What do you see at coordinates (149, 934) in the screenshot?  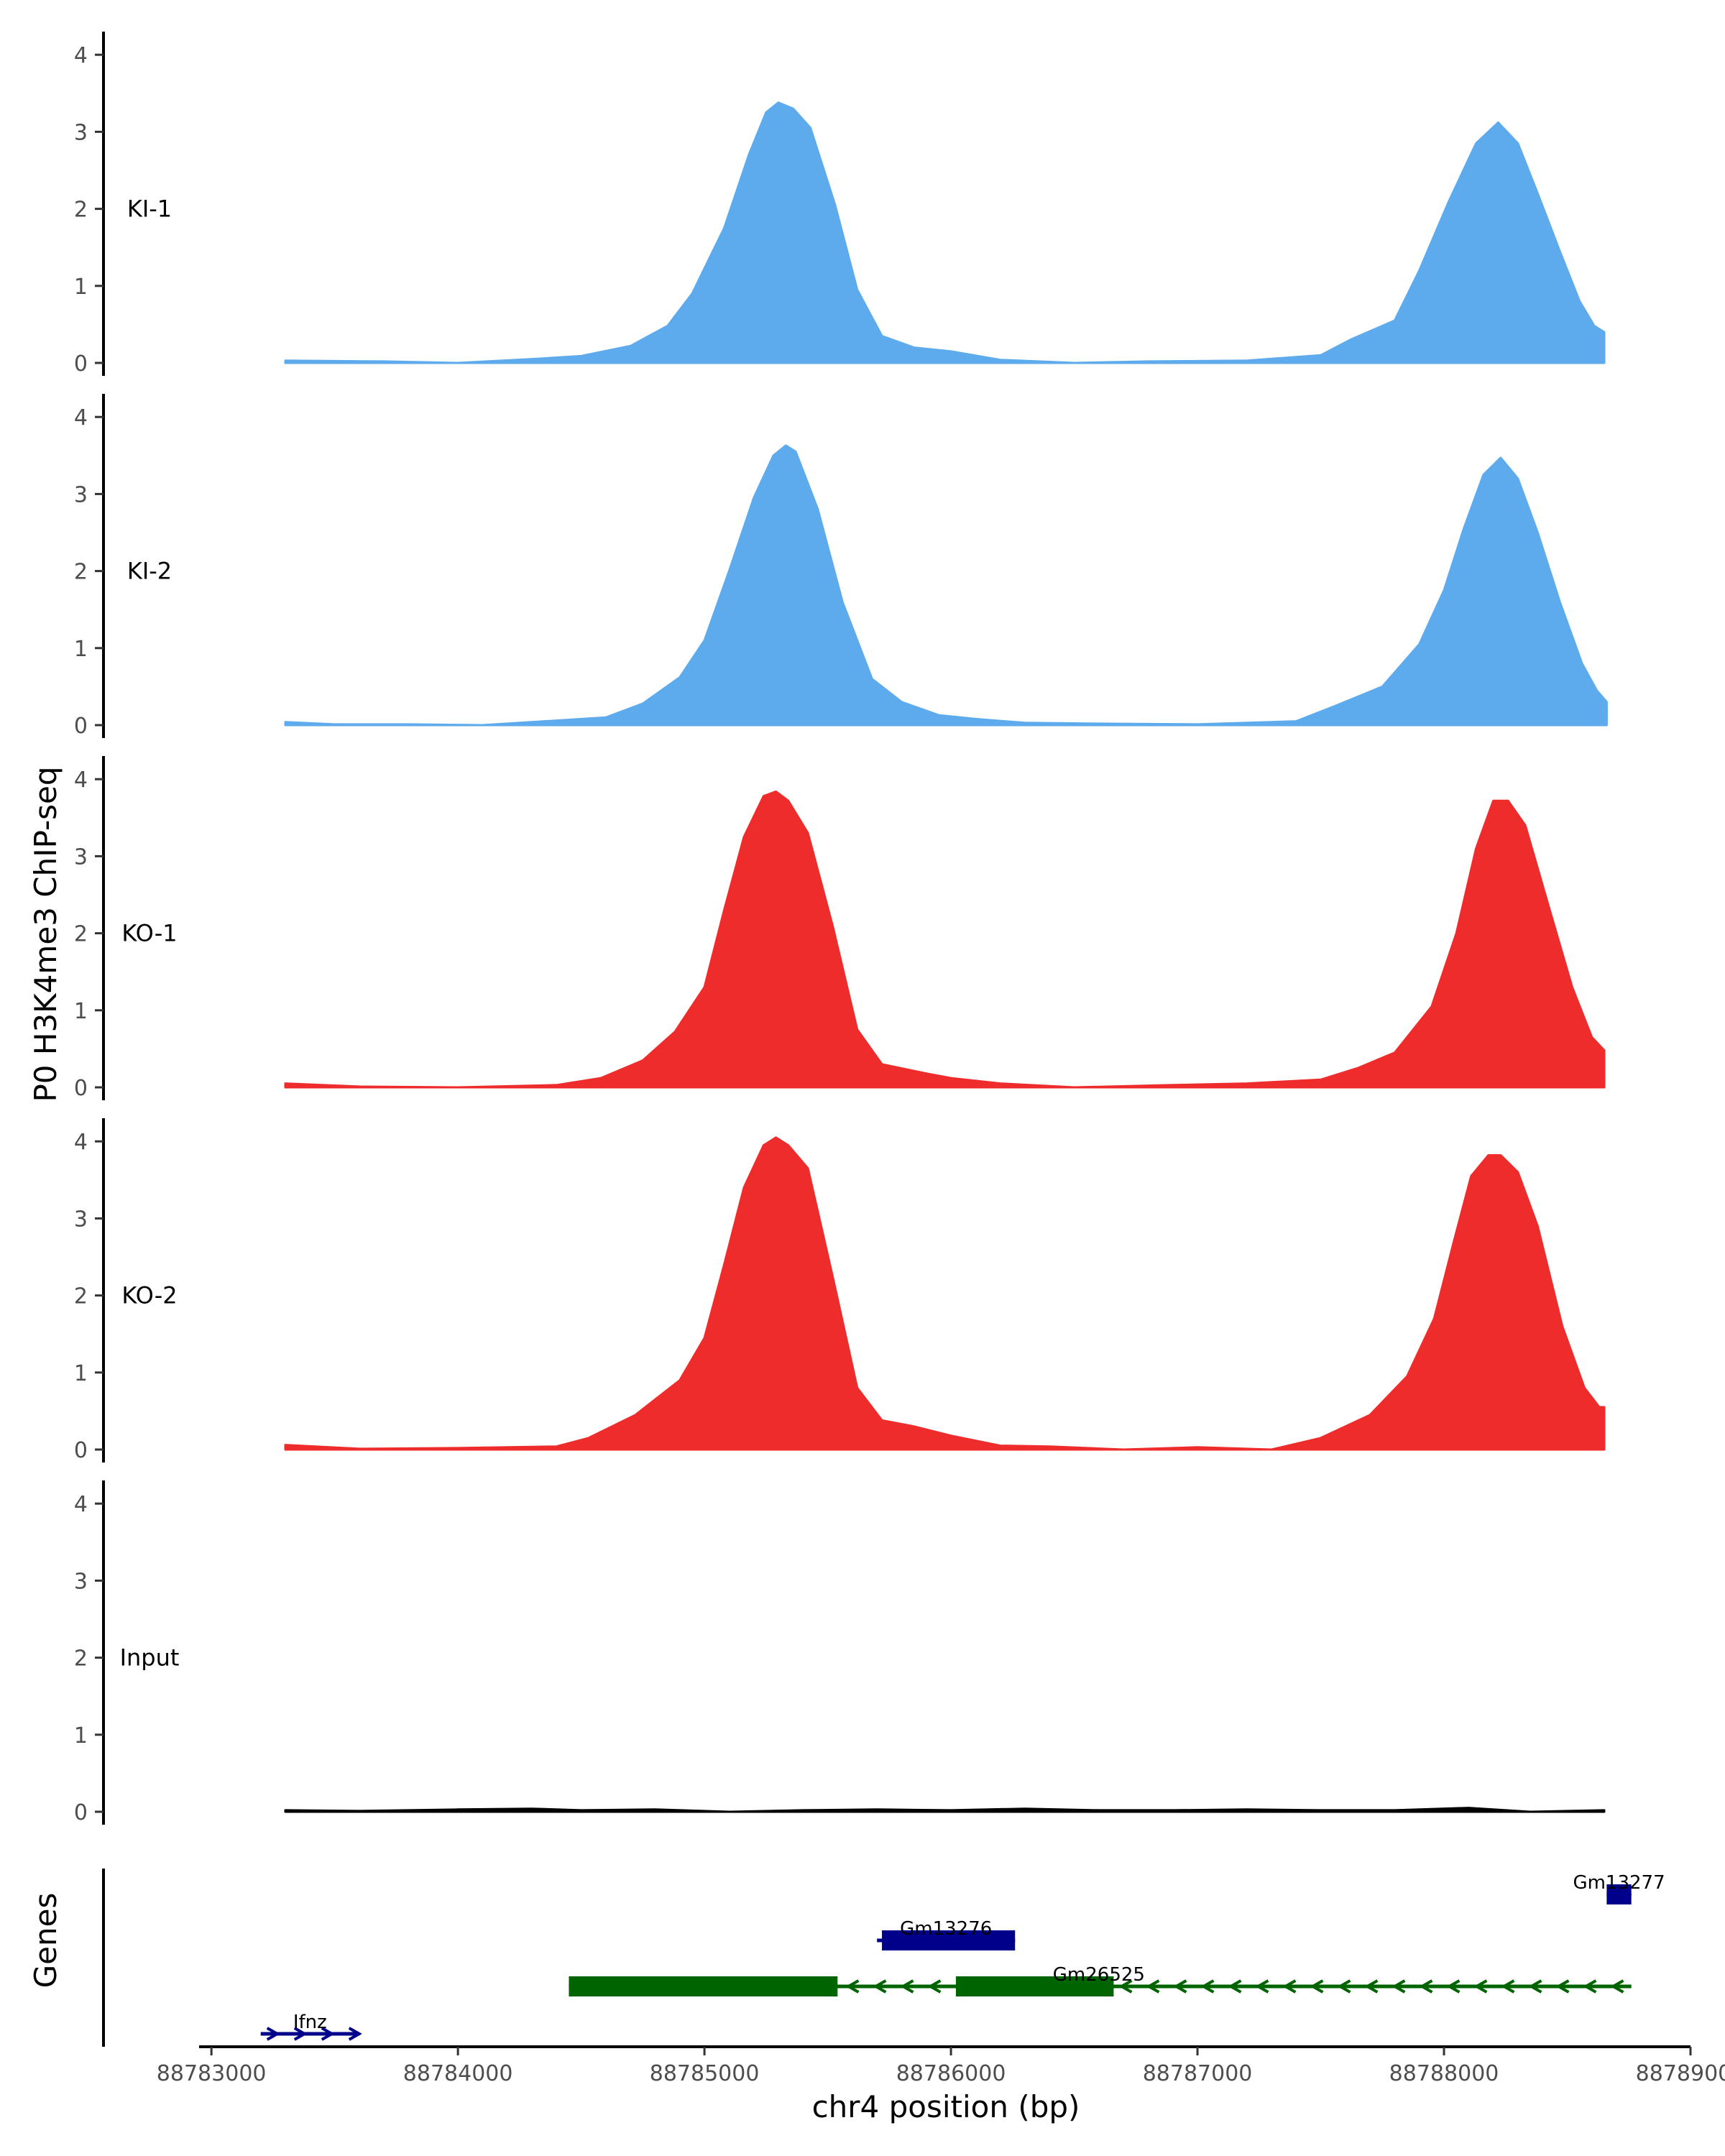 I see `track-label: KO-1` at bounding box center [149, 934].